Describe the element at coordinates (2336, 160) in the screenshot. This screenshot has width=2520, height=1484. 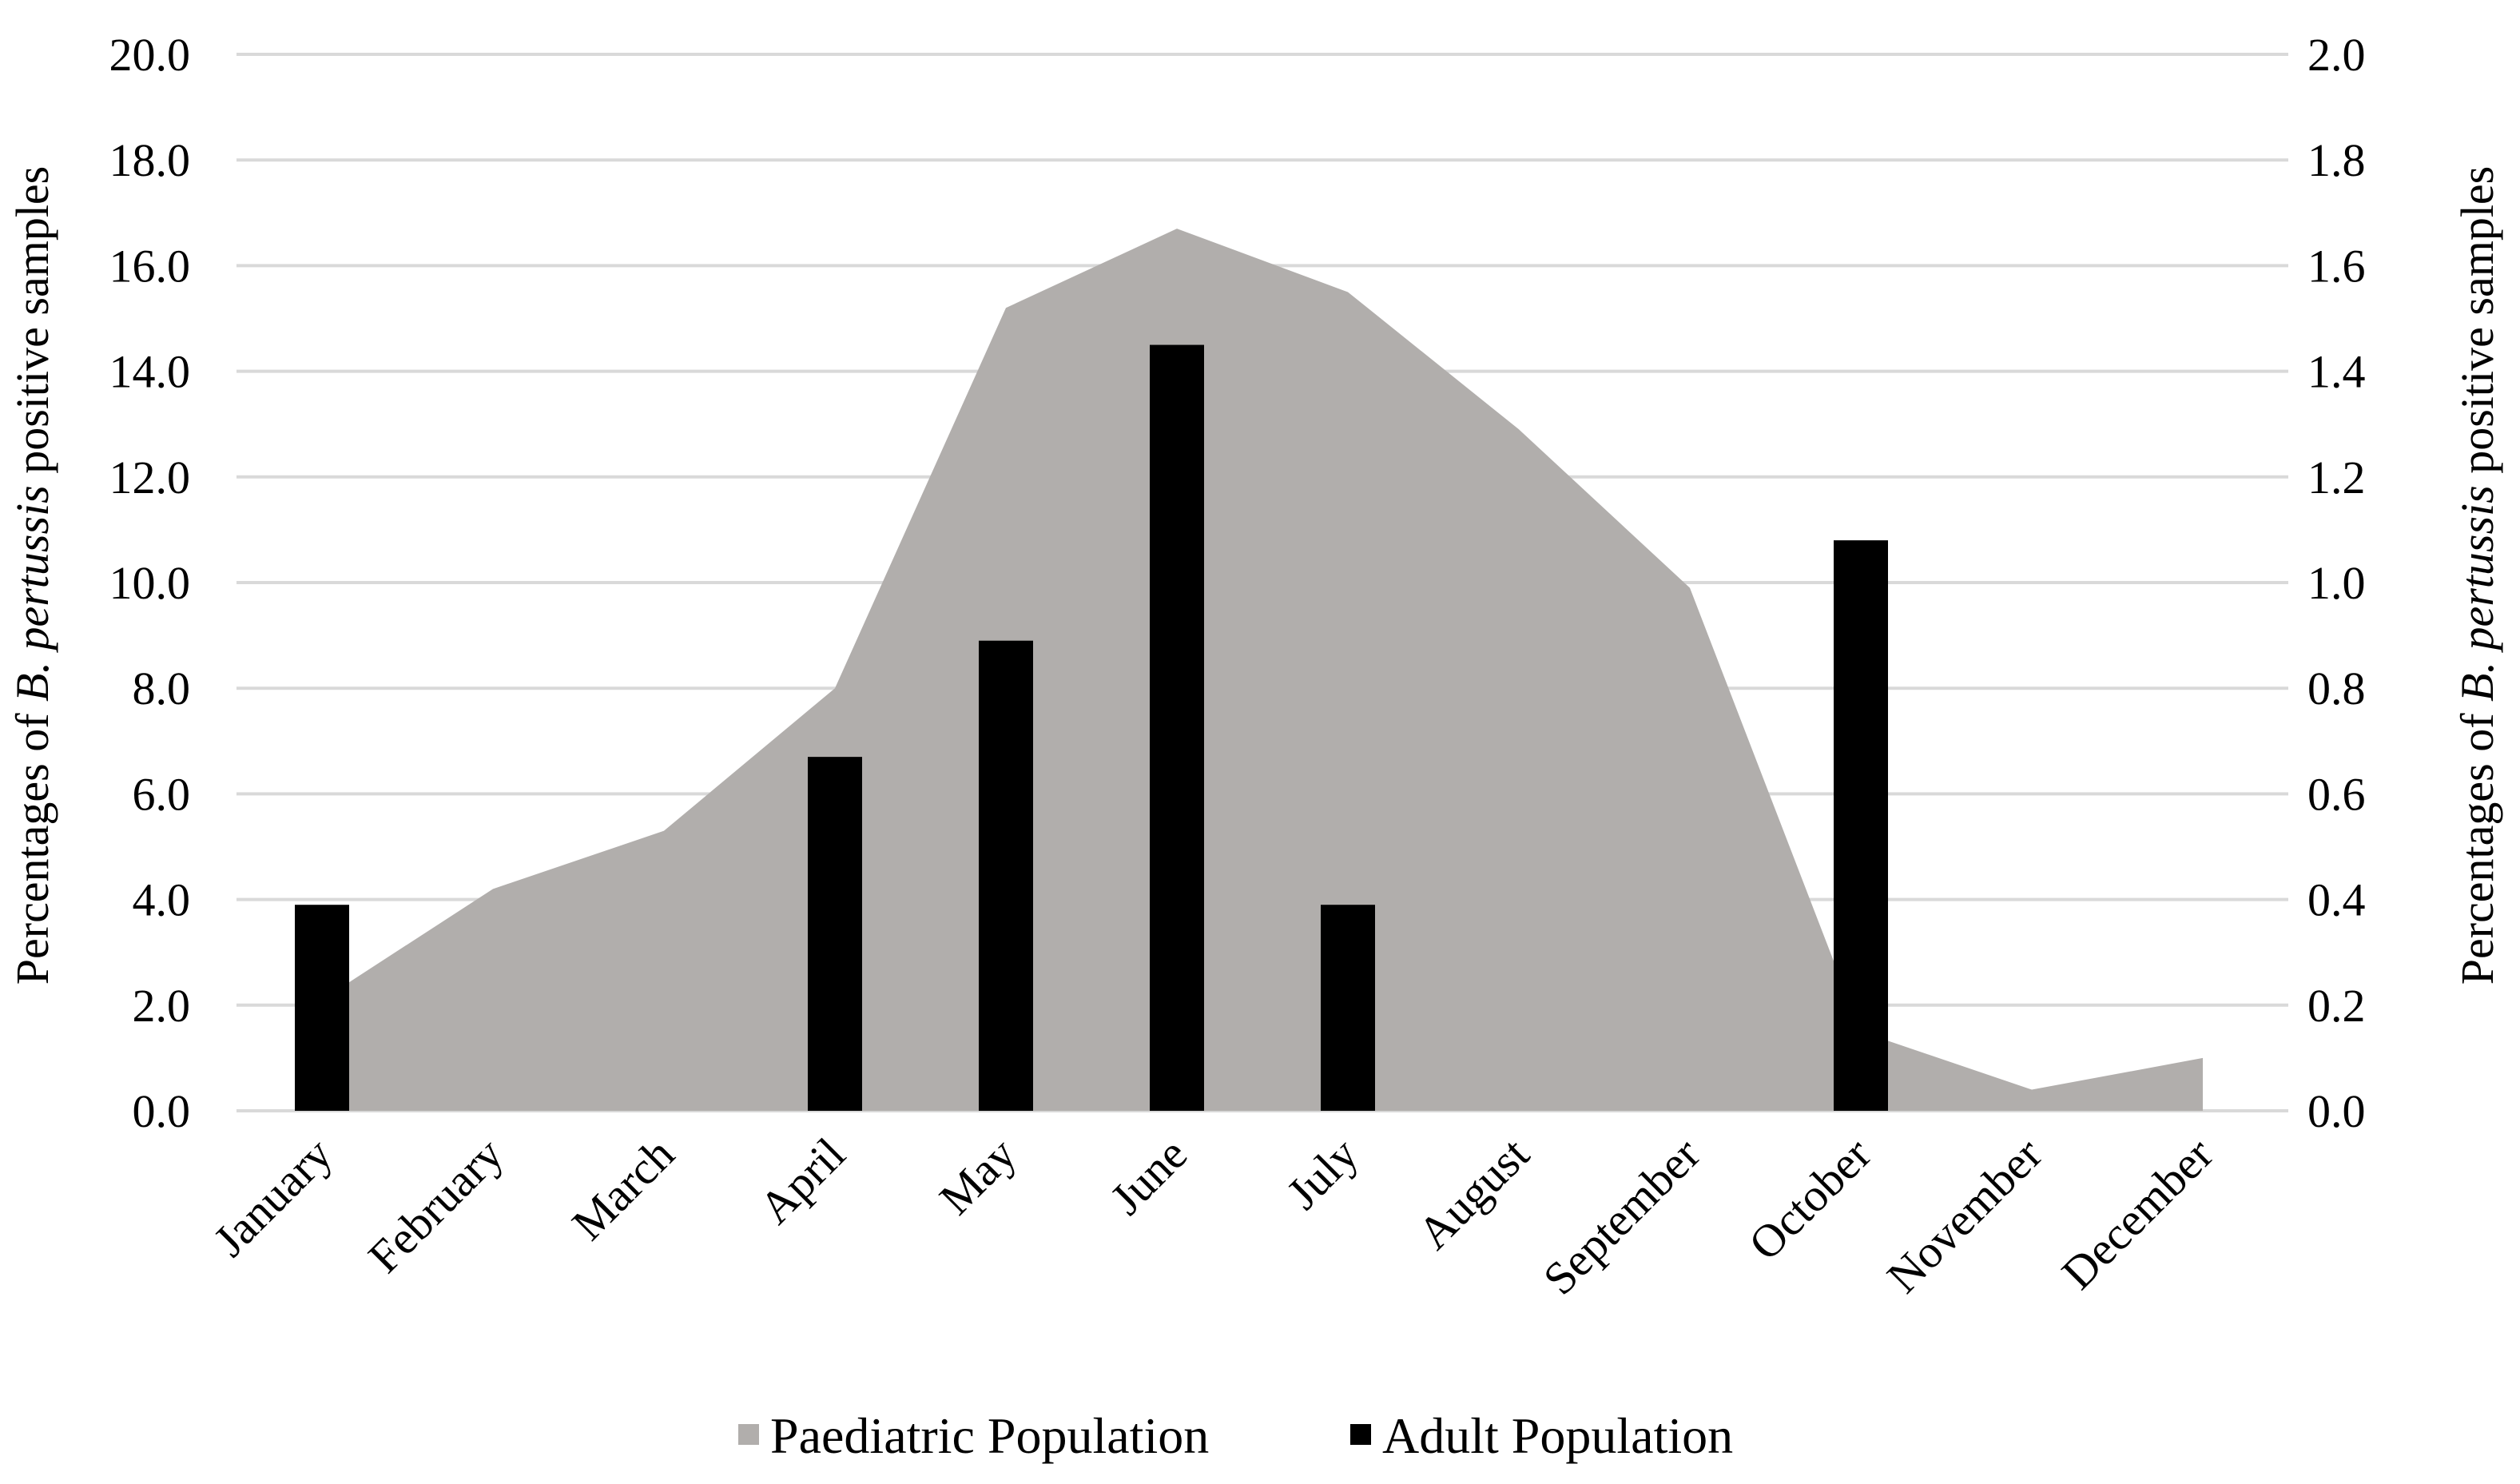
I see `right-tick-label: 1.8` at that location.